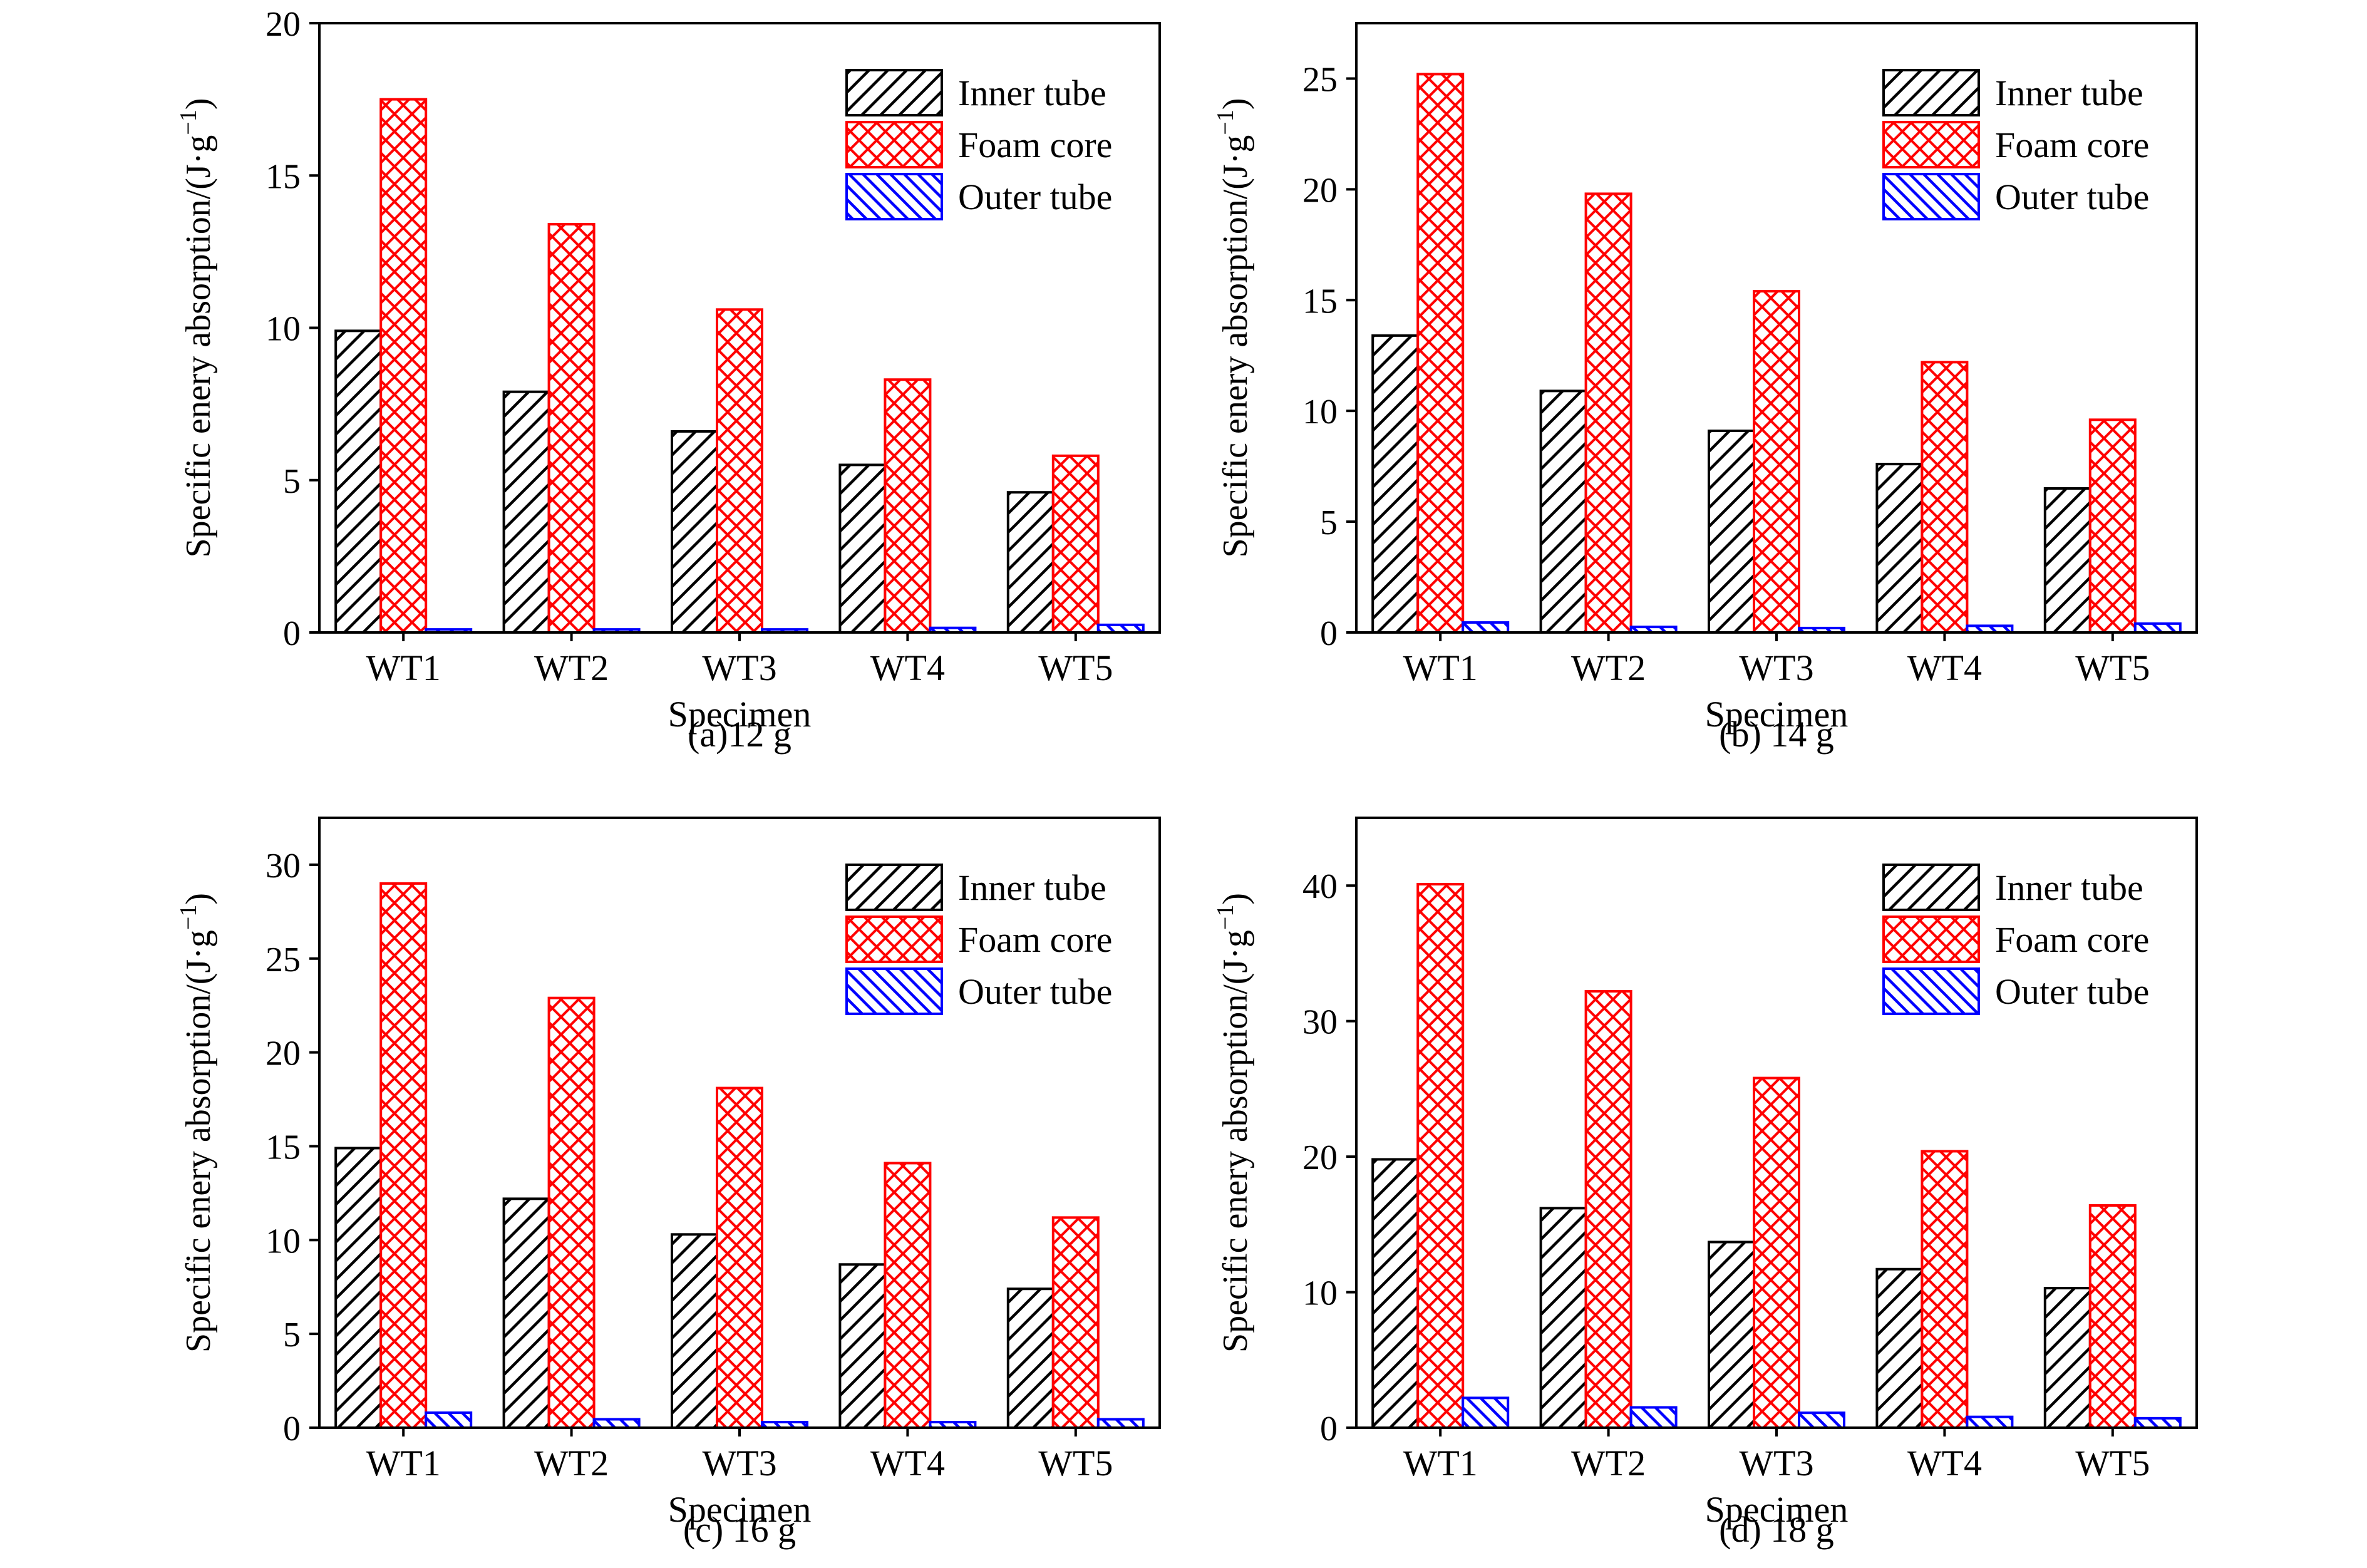 Image resolution: width=2367 pixels, height=1568 pixels. Describe the element at coordinates (1900, 1348) in the screenshot. I see `bar-inner-tube-wt4` at that location.